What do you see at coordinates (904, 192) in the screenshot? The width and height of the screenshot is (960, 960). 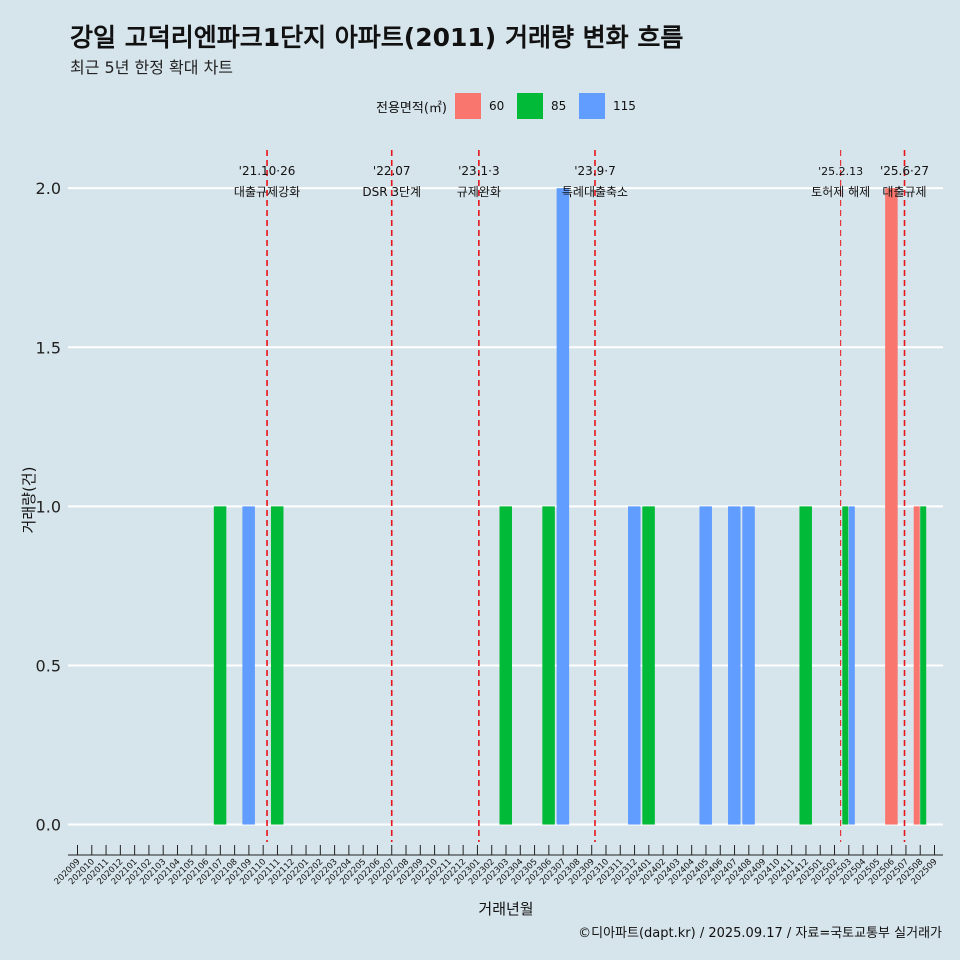 I see `event-name-label: 대출규제` at bounding box center [904, 192].